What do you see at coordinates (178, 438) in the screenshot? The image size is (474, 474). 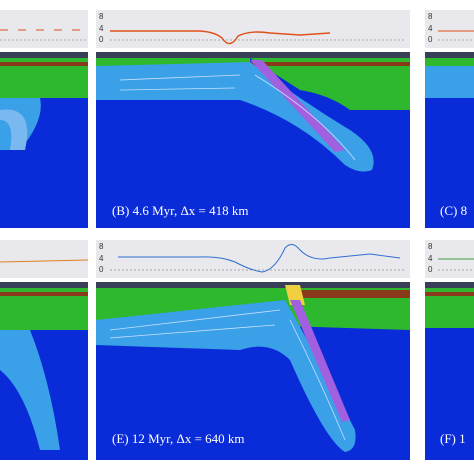 I see `panel-label: (E) 12 Myr, Δx = 640 km` at bounding box center [178, 438].